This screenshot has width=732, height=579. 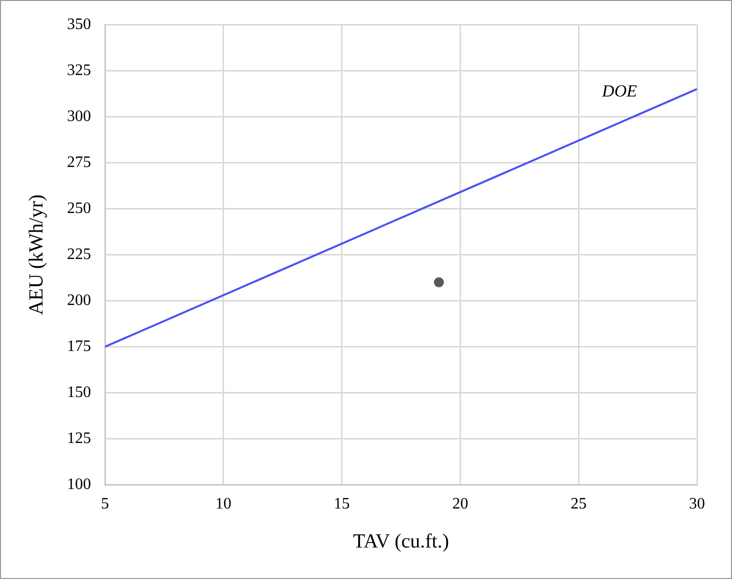 What do you see at coordinates (79, 254) in the screenshot?
I see `y-tick-label: 225` at bounding box center [79, 254].